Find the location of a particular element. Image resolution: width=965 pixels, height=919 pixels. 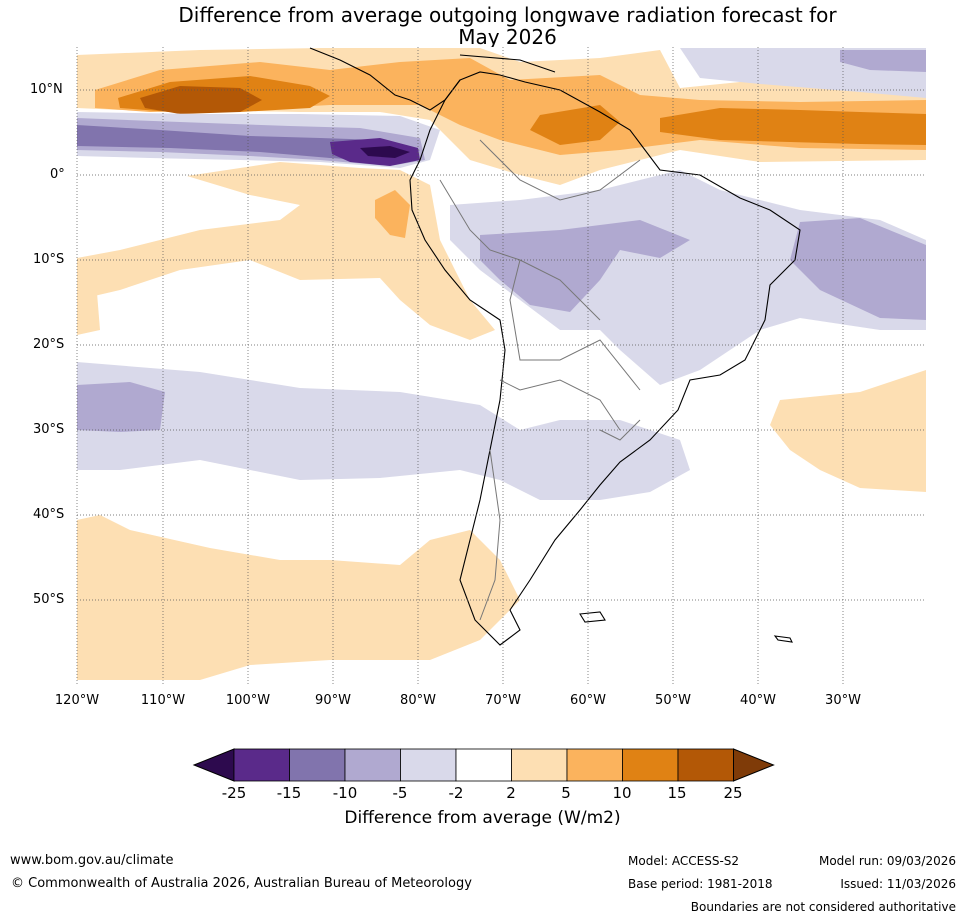

lon-label-40w: 40°W is located at coordinates (758, 700).